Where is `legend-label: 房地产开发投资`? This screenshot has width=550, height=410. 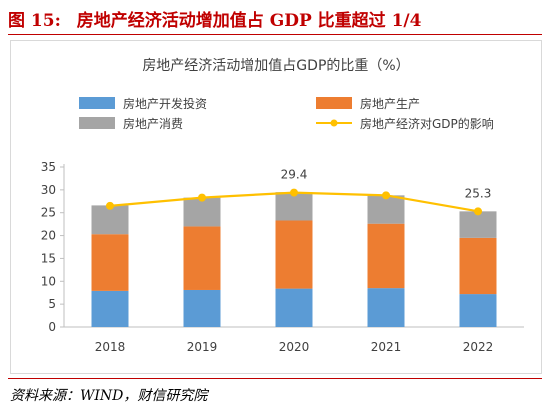 legend-label: 房地产开发投资 is located at coordinates (165, 103).